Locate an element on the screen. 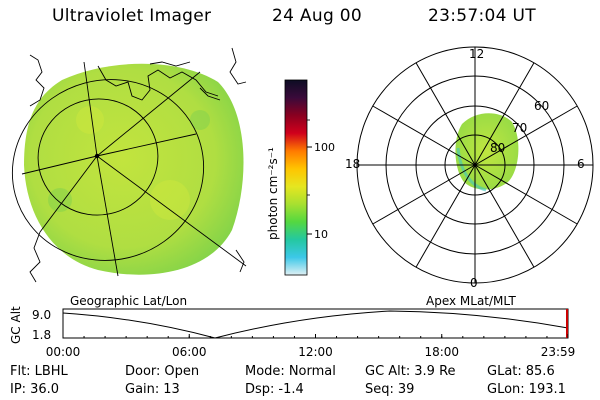 The width and height of the screenshot is (600, 400). lat-label-70: 70 is located at coordinates (519, 128).